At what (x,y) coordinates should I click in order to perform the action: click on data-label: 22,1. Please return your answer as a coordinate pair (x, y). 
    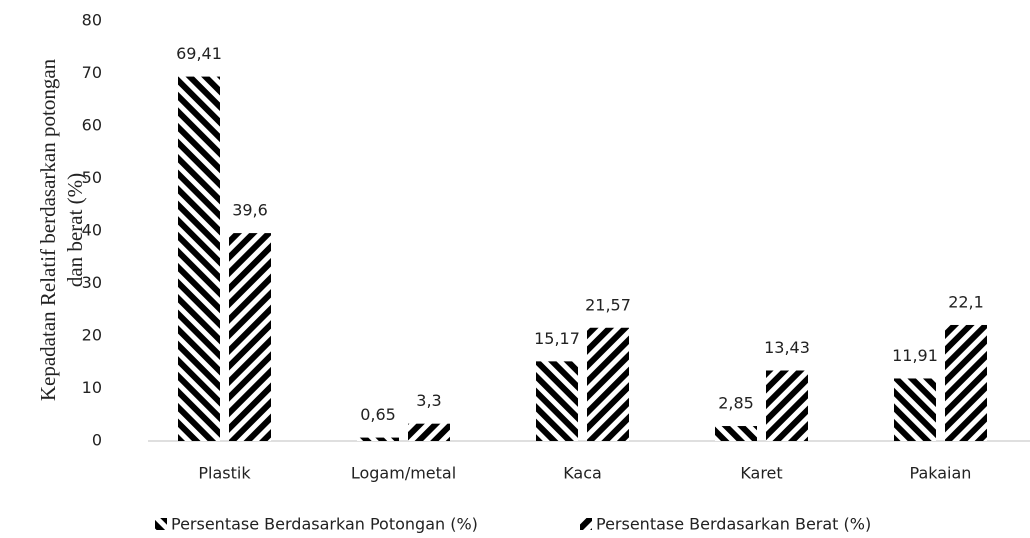
    Looking at the image, I should click on (966, 301).